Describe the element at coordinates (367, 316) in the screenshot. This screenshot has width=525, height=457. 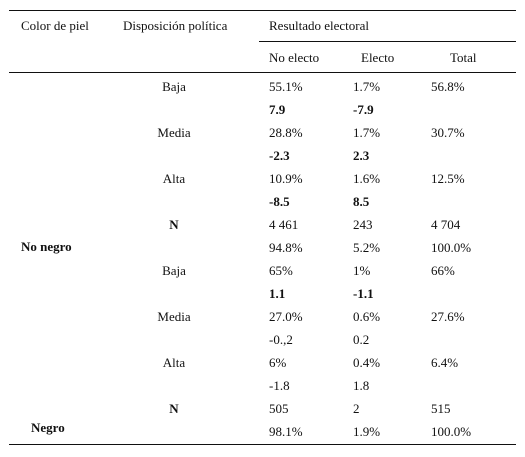
I see `cell-electo: 0.6%` at that location.